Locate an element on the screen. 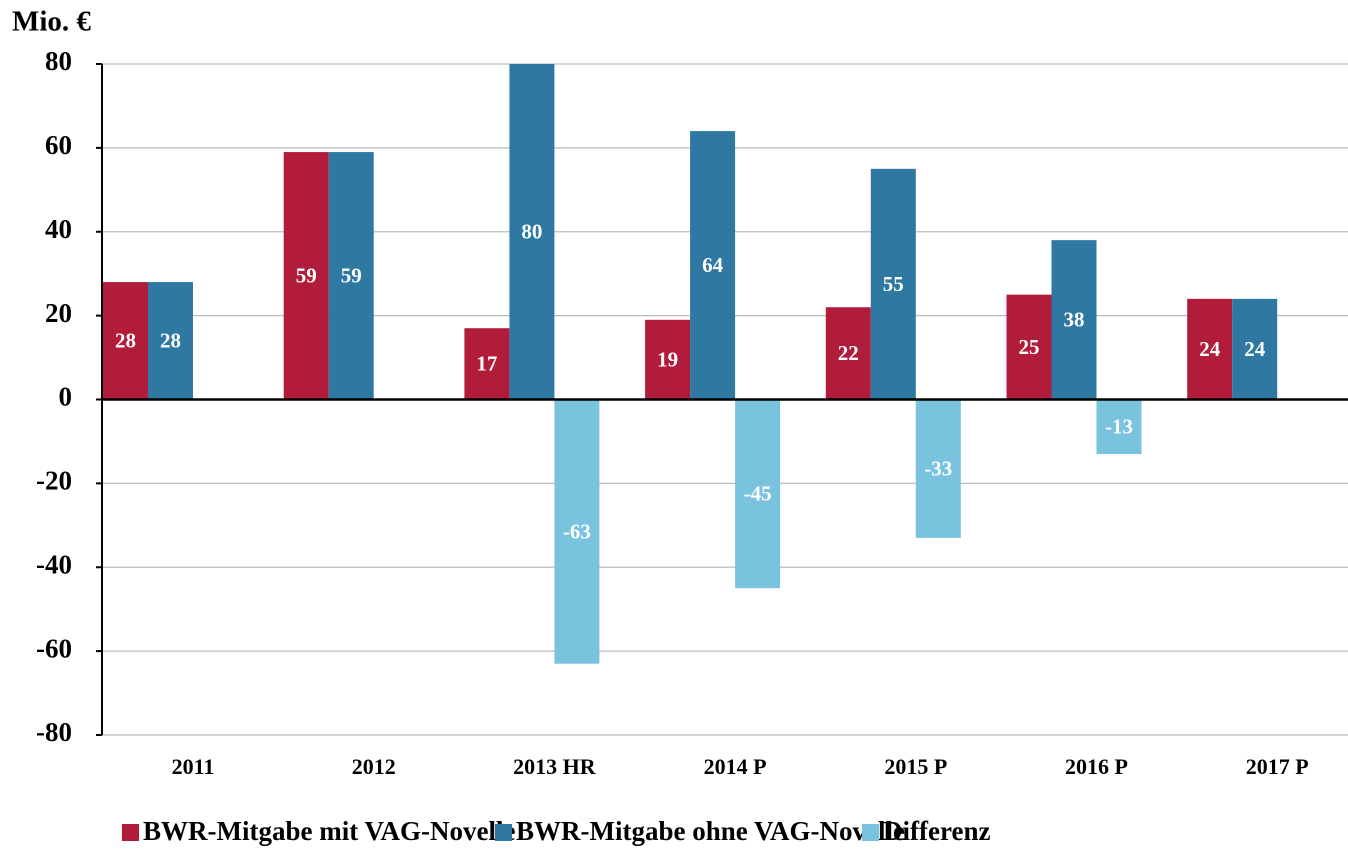  data-label: -33 is located at coordinates (938, 469).